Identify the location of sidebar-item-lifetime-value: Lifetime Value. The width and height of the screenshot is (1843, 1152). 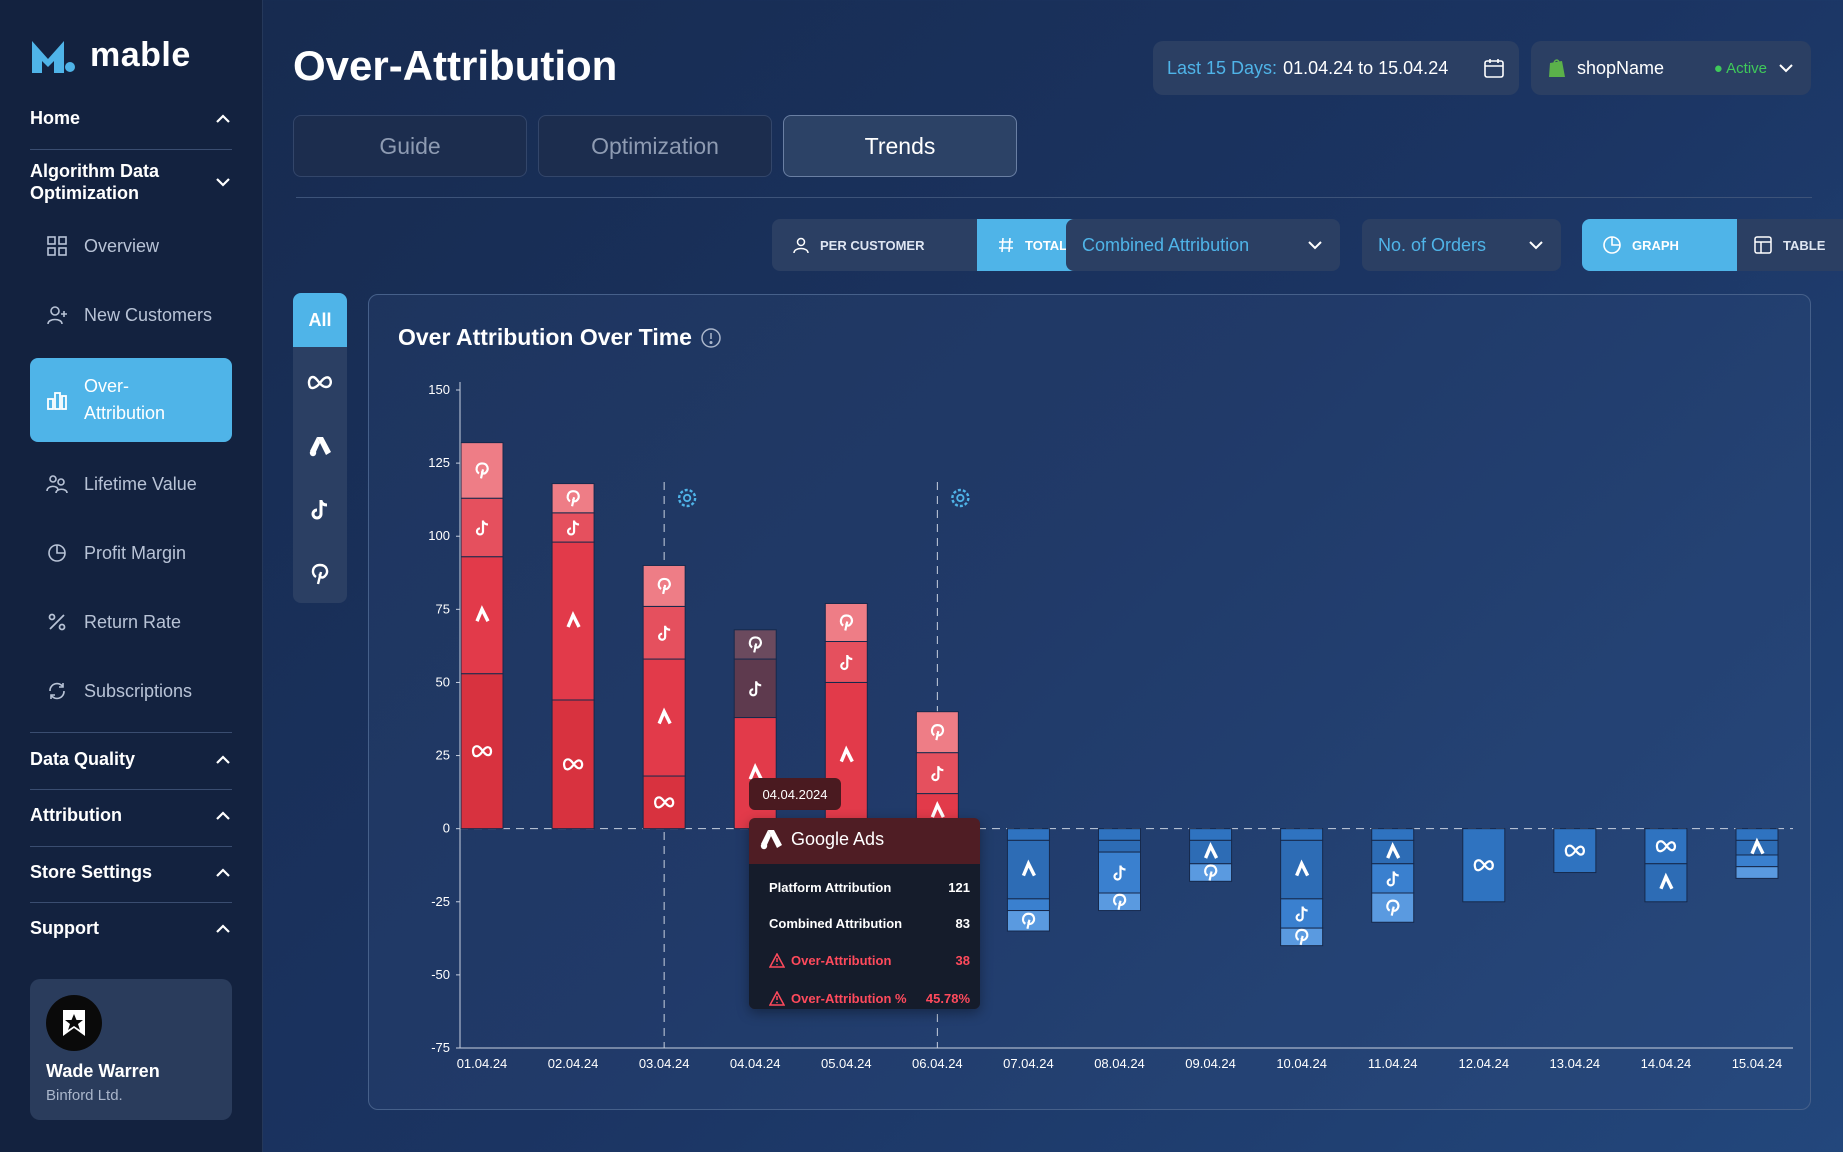
(131, 484).